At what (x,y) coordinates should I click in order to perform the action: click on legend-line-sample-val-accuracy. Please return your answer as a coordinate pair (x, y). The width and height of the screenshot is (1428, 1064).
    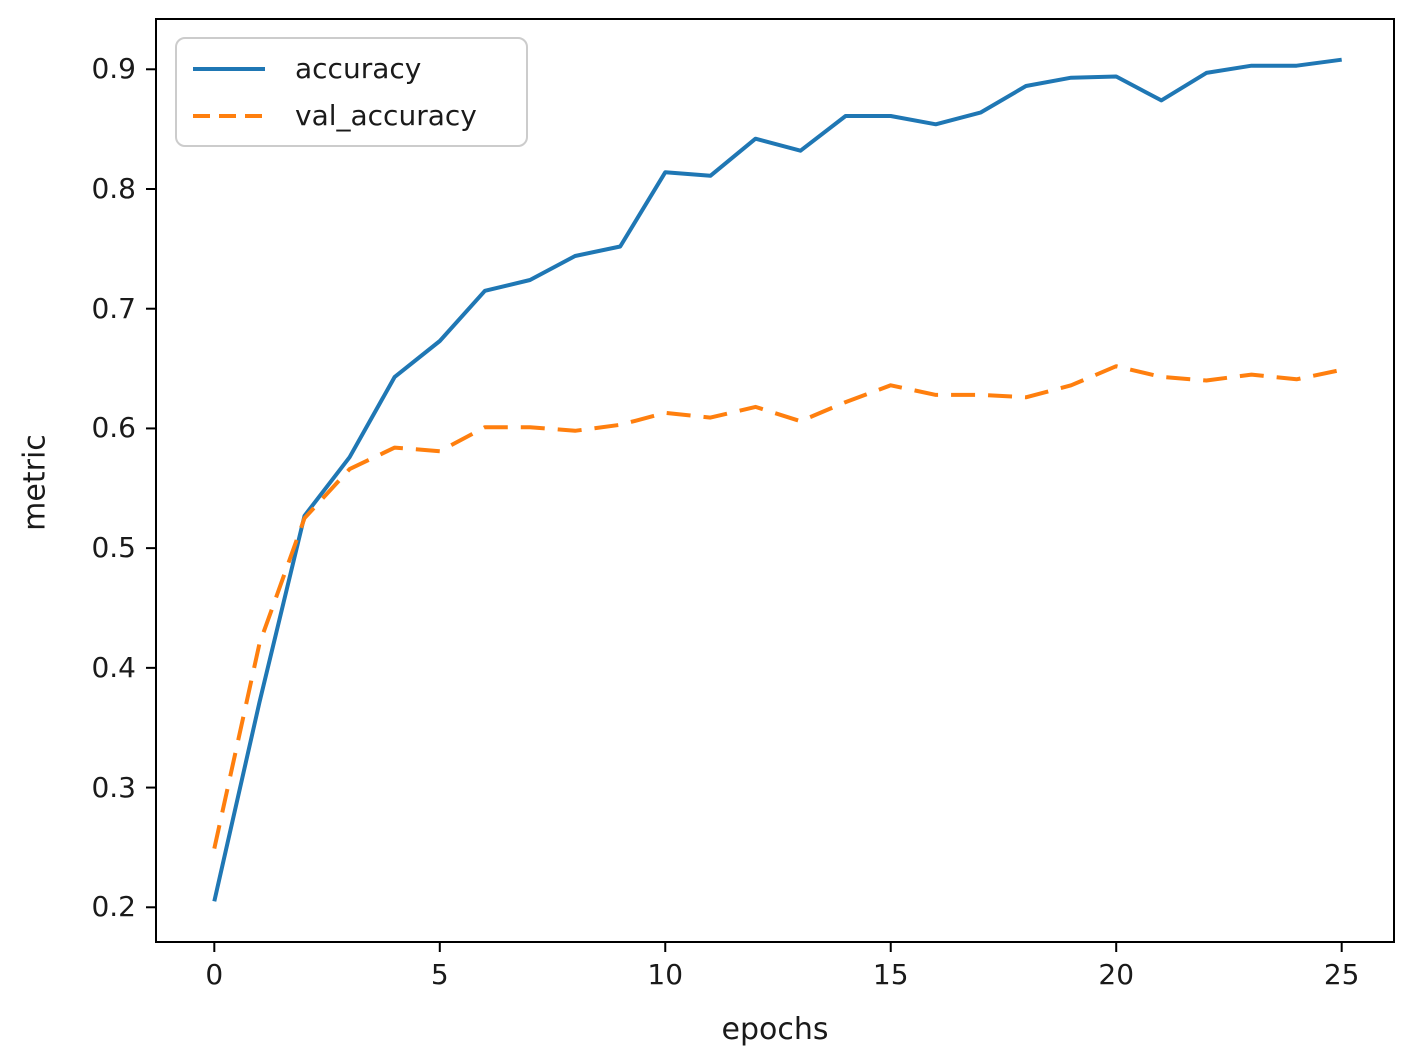
    Looking at the image, I should click on (229, 115).